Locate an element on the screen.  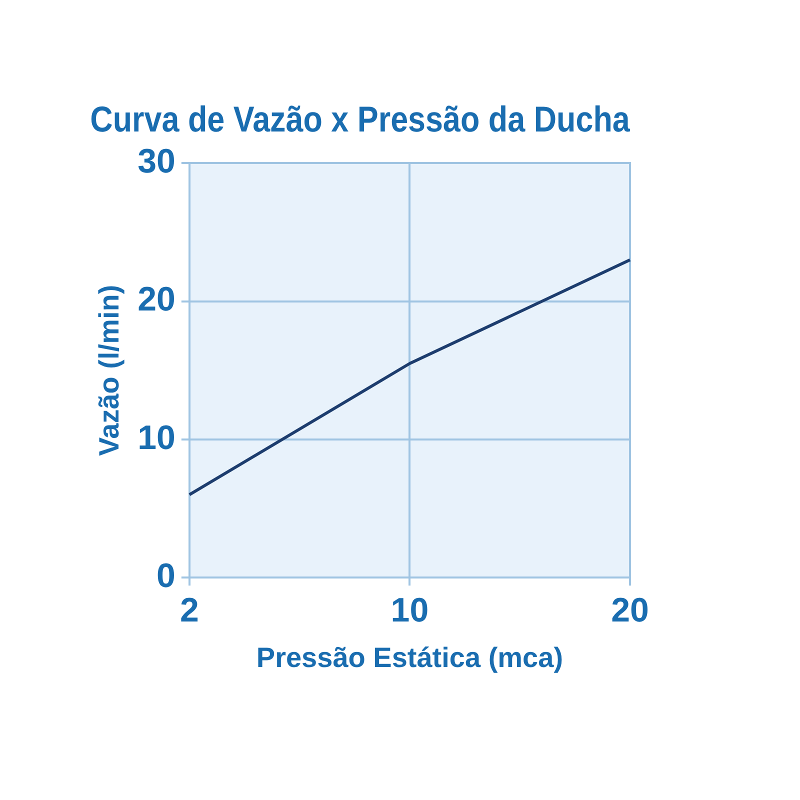
x-tick-label: 2 is located at coordinates (189, 610).